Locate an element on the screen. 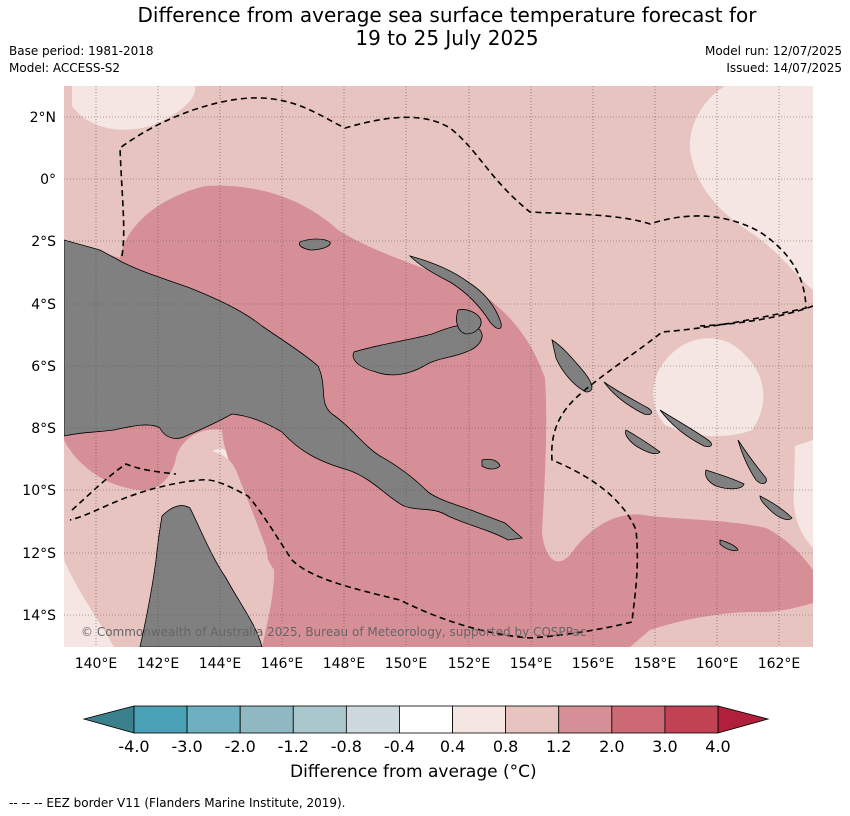  land-manus is located at coordinates (315, 244).